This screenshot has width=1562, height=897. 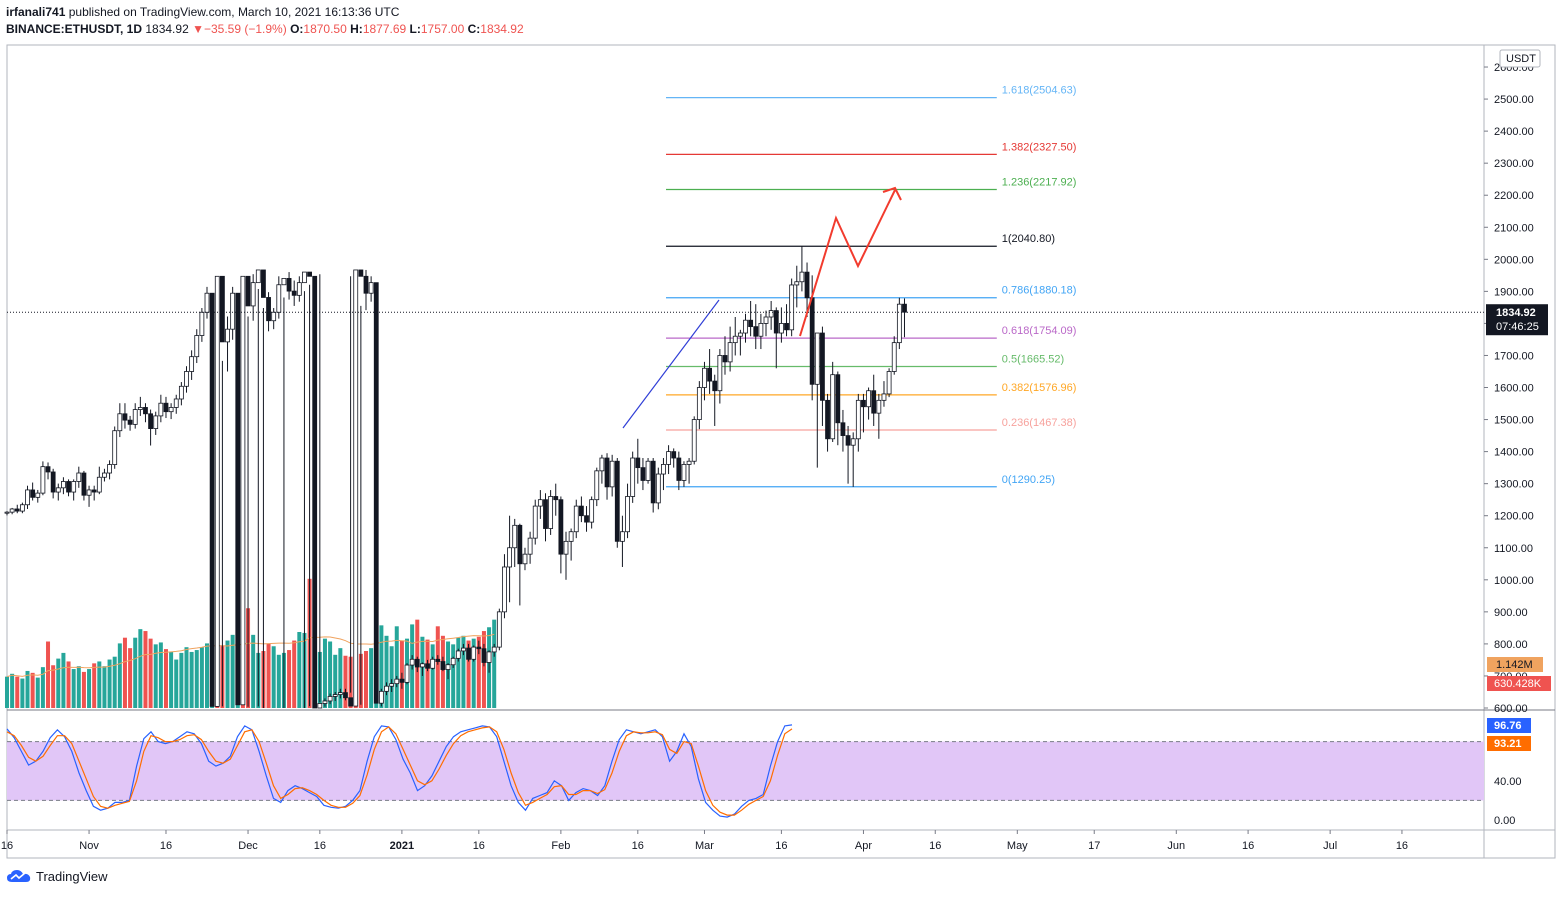 What do you see at coordinates (1039, 423) in the screenshot?
I see `fib-level-label: 0.236(1467.38)` at bounding box center [1039, 423].